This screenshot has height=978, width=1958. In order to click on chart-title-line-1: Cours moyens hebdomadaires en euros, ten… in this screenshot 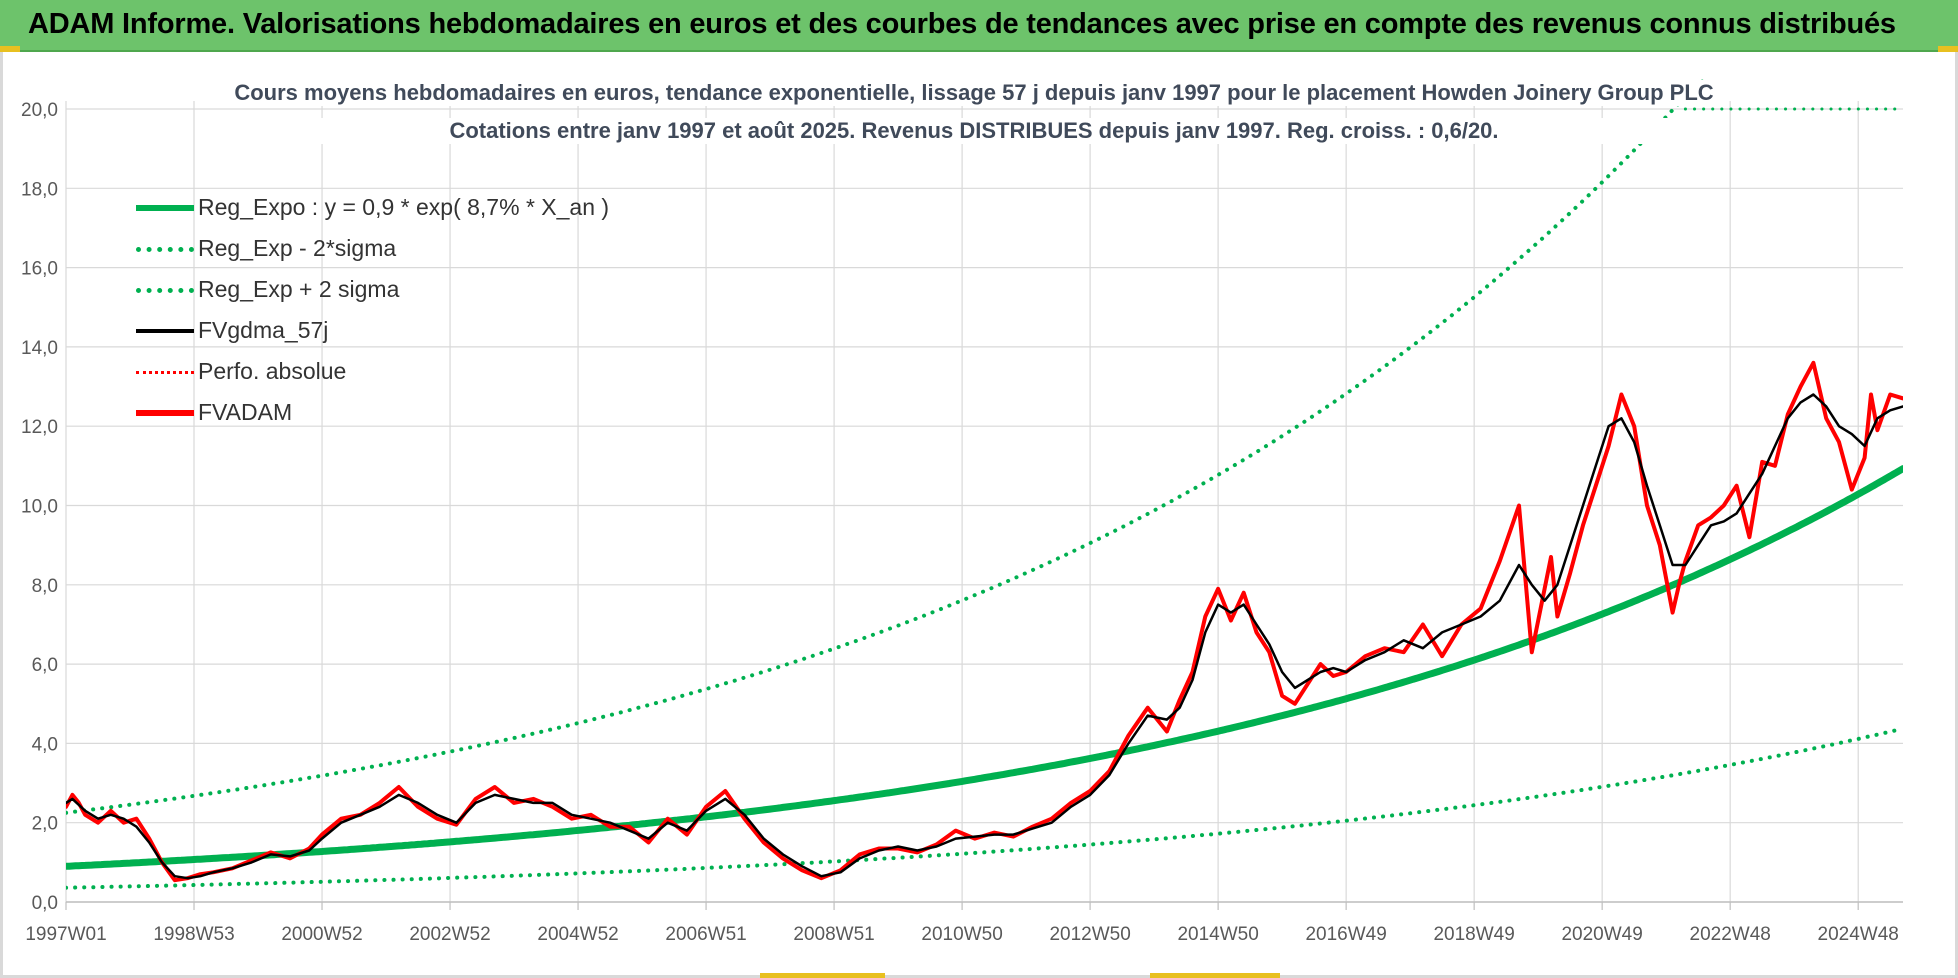, I will do `click(974, 93)`.